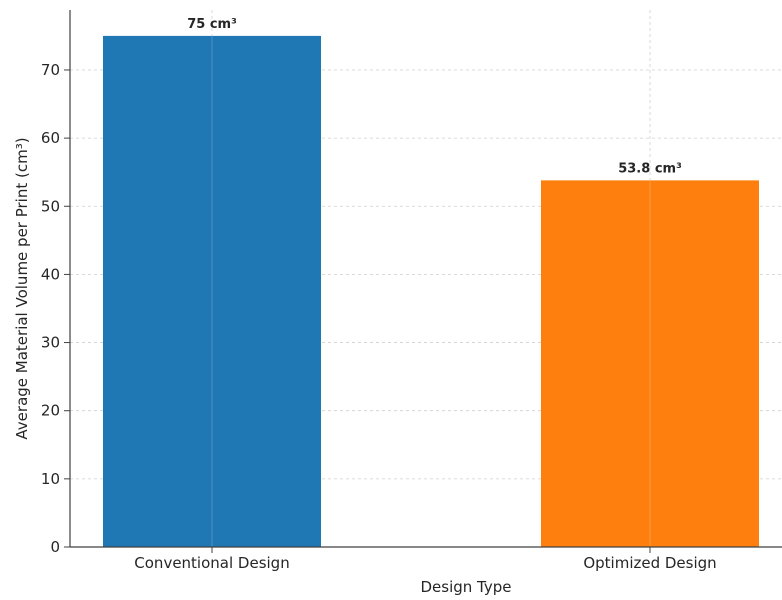  What do you see at coordinates (22, 288) in the screenshot?
I see `y-axis-label: Average Material Volume per Print (cm³)` at bounding box center [22, 288].